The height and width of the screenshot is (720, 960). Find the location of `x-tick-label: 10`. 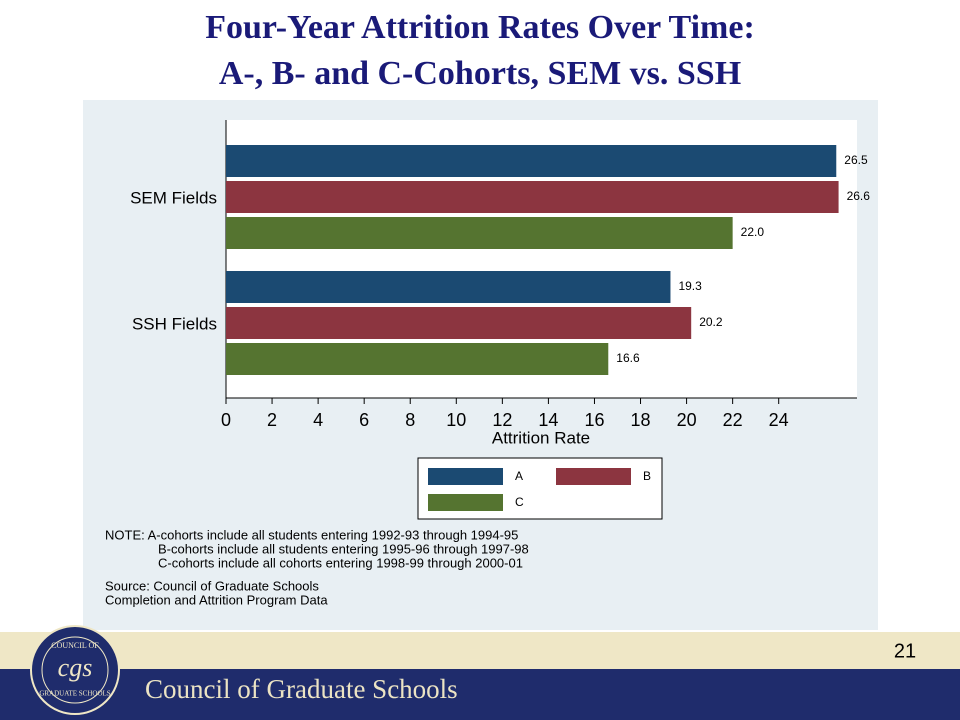

x-tick-label: 10 is located at coordinates (456, 420).